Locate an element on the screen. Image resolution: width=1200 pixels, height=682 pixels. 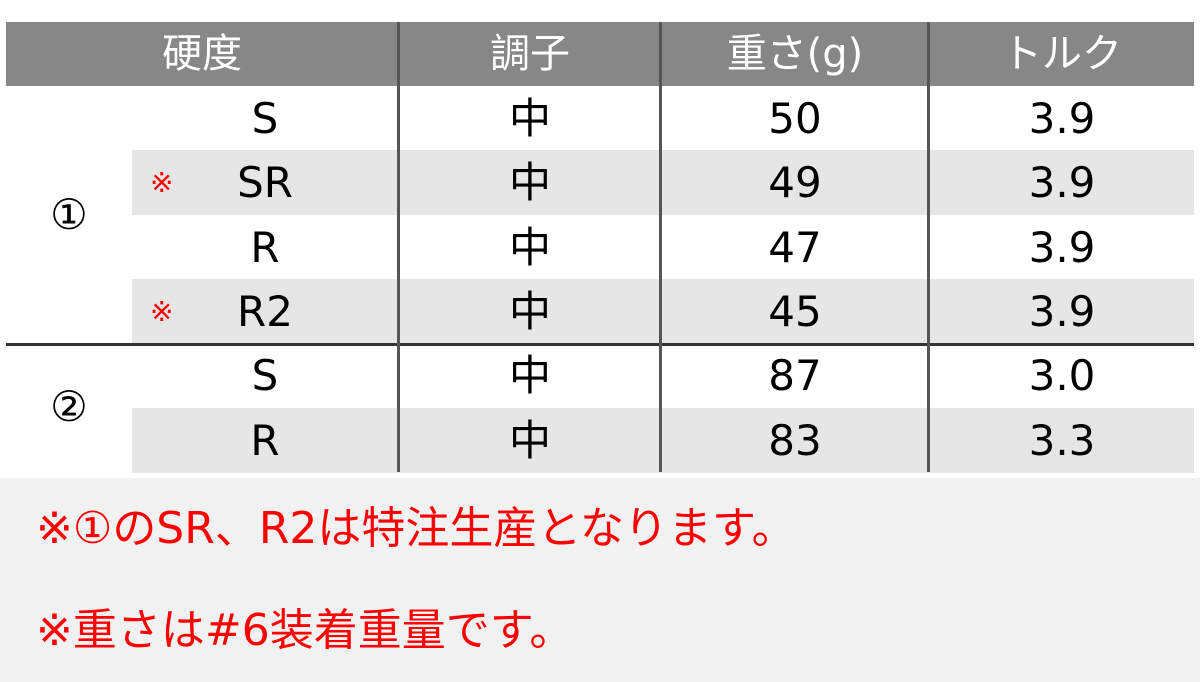
header-torque: トルク is located at coordinates (1062, 54).